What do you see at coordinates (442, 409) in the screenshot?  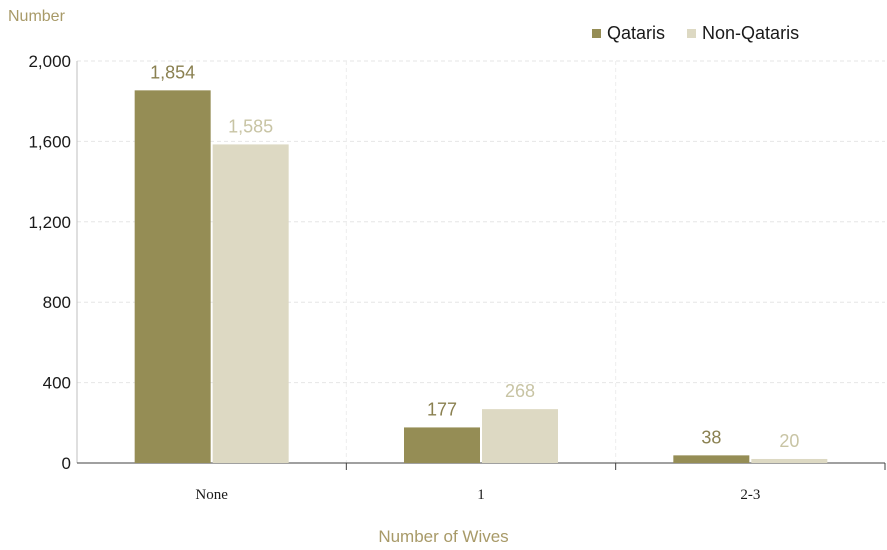 I see `data-label: 177` at bounding box center [442, 409].